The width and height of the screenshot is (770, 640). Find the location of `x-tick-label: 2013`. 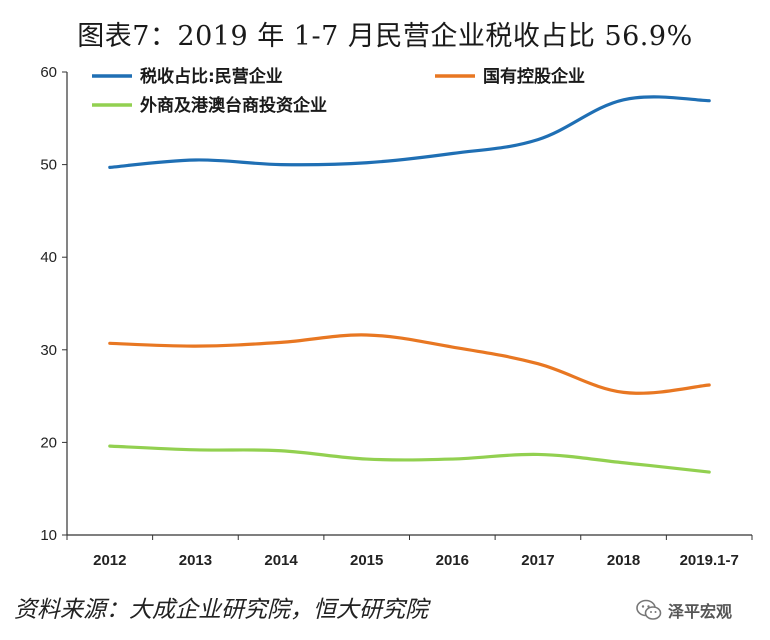

x-tick-label: 2013 is located at coordinates (195, 560).